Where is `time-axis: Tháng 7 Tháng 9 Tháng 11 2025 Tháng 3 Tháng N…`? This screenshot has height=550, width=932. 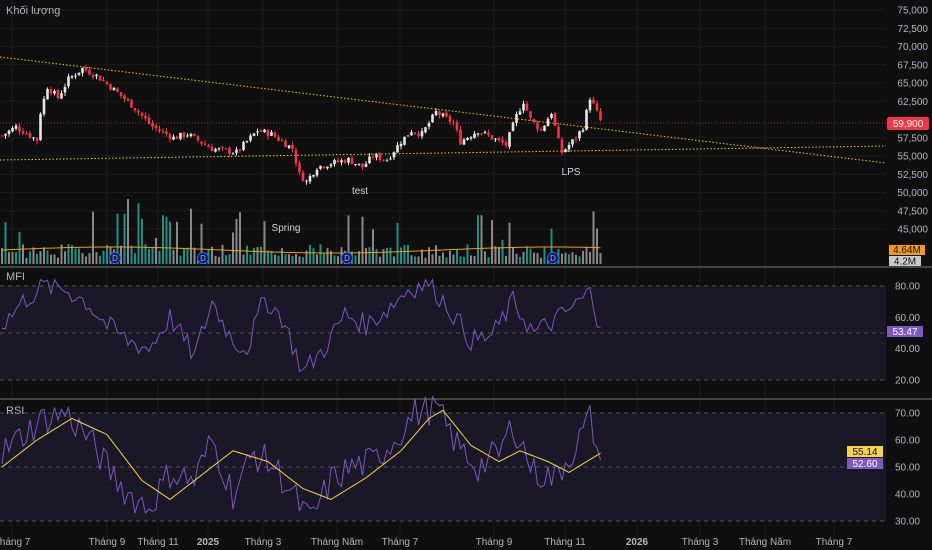
time-axis: Tháng 7 Tháng 9 Tháng 11 2025 Tháng 3 Tháng N… is located at coordinates (426, 542).